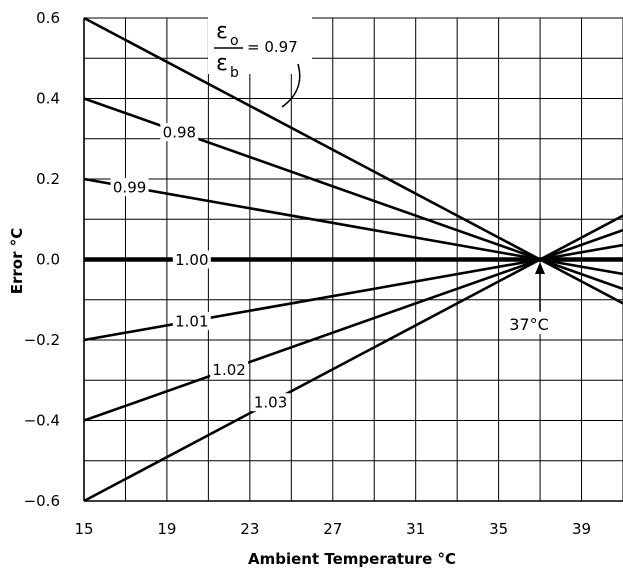 The height and width of the screenshot is (572, 623). I want to click on ratio-equals-value: = 0.97, so click(272, 47).